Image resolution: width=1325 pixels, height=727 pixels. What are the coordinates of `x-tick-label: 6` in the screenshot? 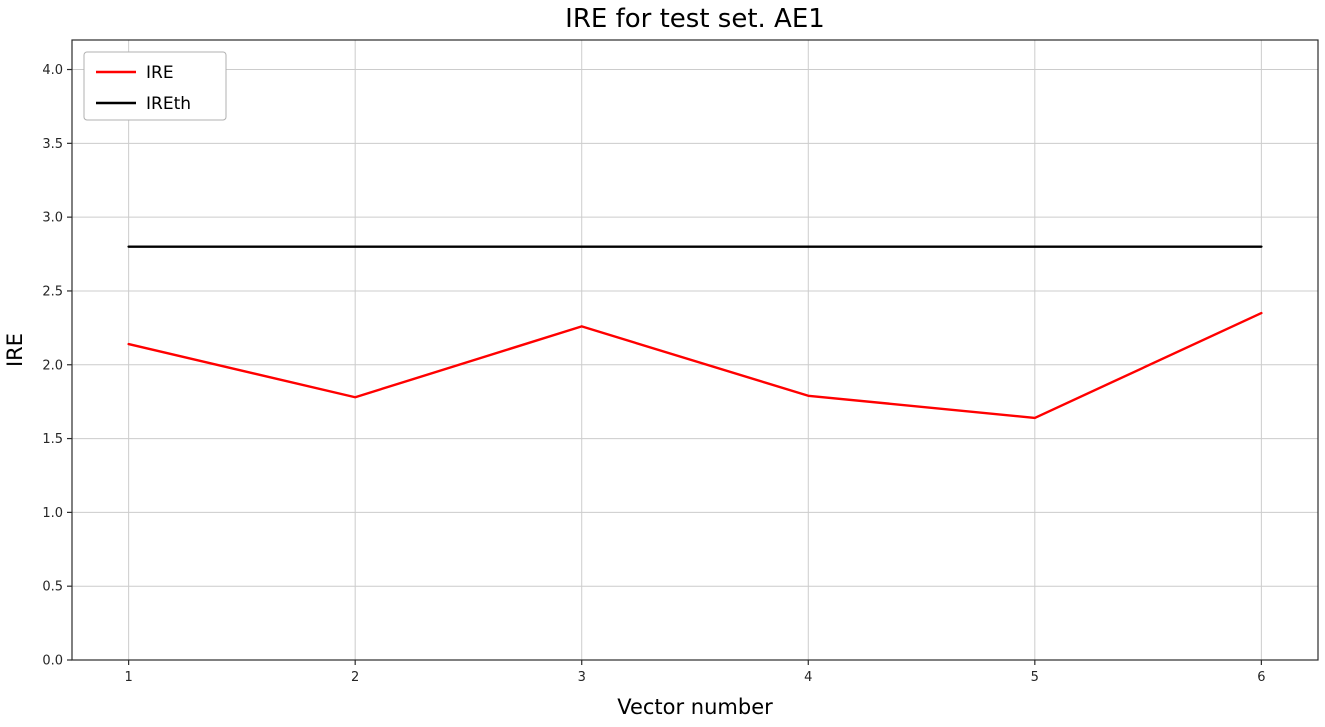 It's located at (1261, 677).